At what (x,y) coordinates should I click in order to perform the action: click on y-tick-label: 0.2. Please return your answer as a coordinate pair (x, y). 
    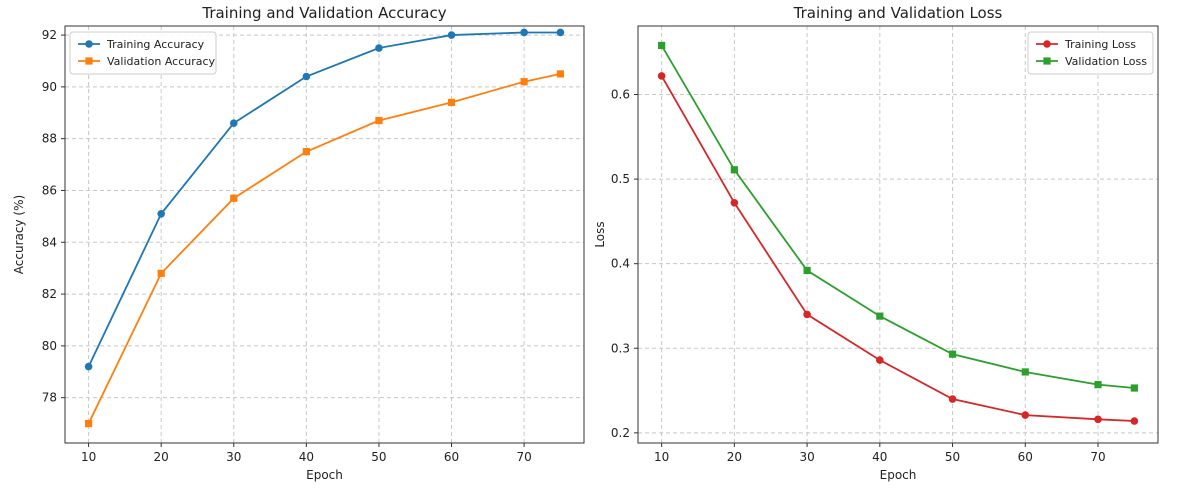
    Looking at the image, I should click on (620, 433).